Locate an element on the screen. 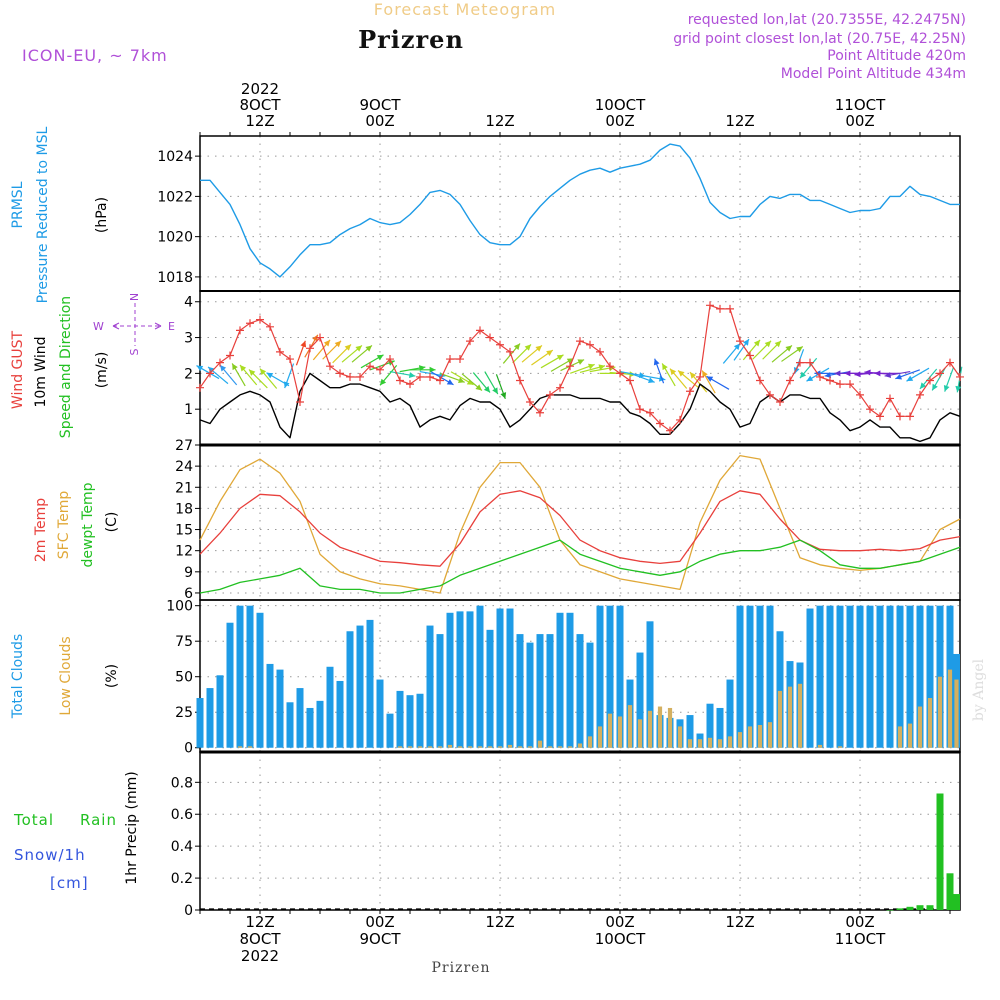 The image size is (1000, 1000). precip-unit-label: 1hr Precip (mm) is located at coordinates (132, 827).